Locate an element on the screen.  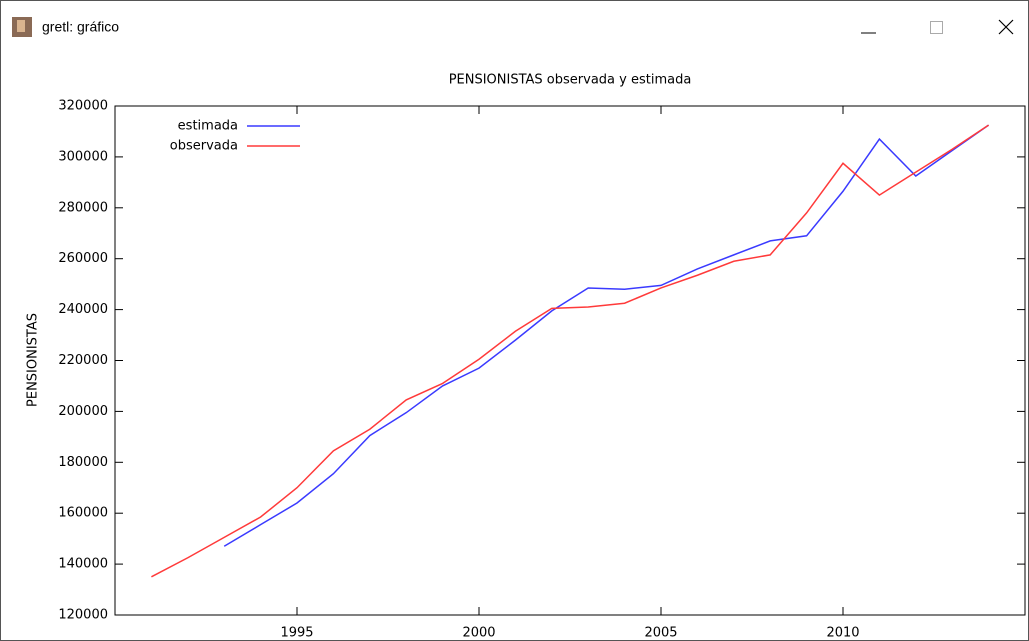
y-tick-label: 160000 is located at coordinates (83, 513).